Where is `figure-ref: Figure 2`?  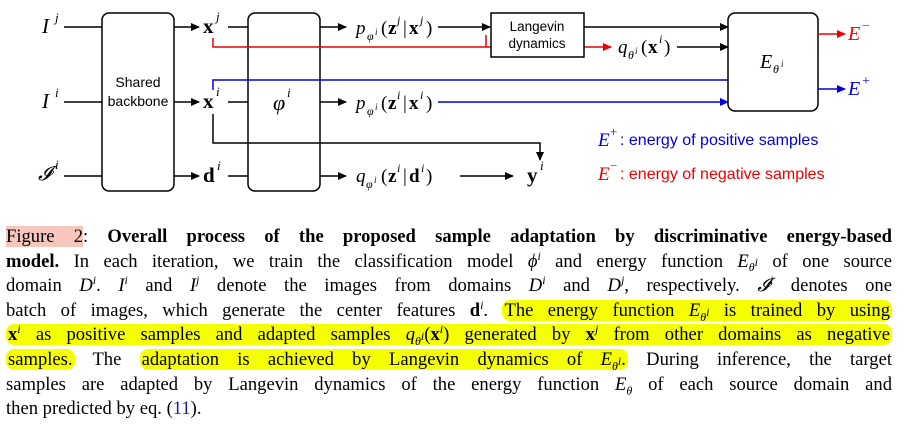
figure-ref: Figure 2 is located at coordinates (45, 236).